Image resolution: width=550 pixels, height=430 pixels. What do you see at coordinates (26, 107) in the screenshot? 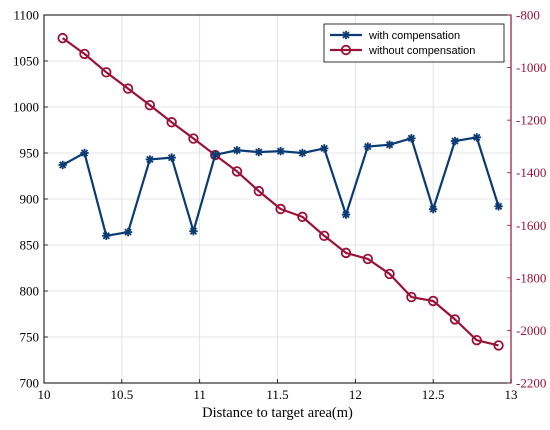
I see `left-y-tick-label: 1000` at bounding box center [26, 107].